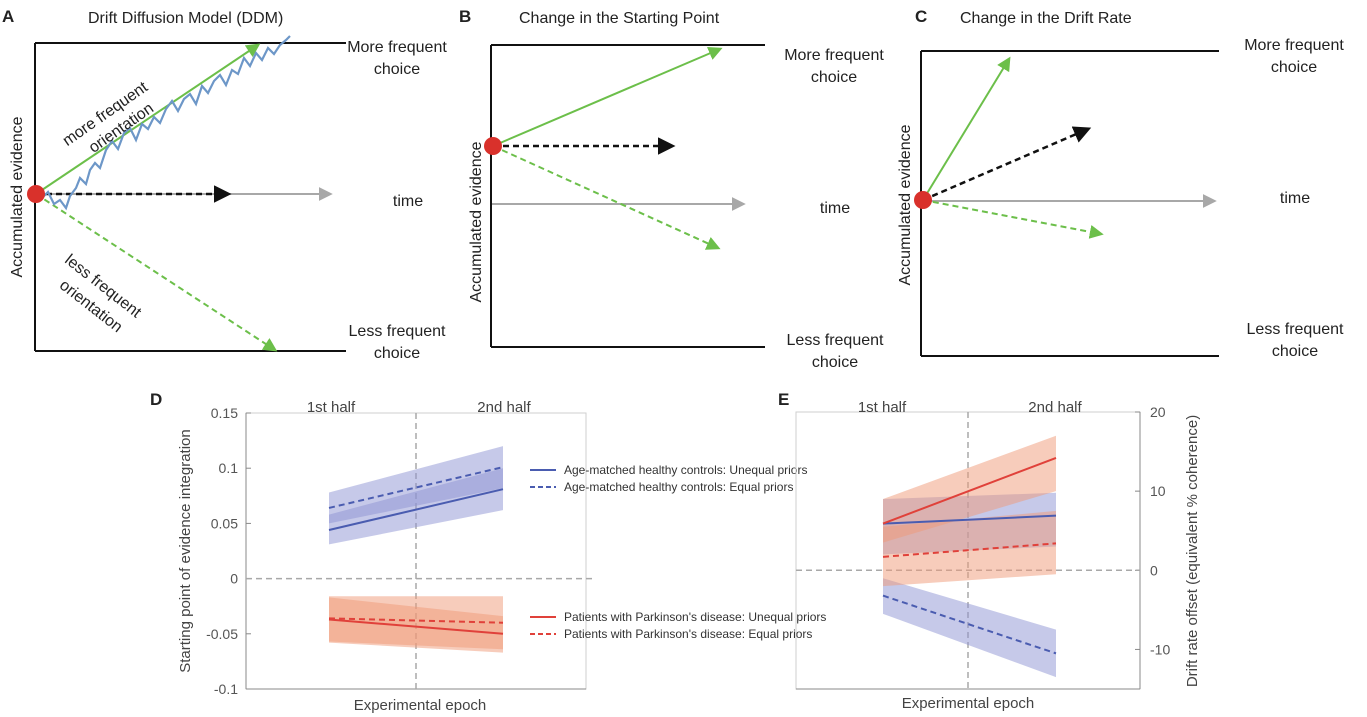 This screenshot has width=1367, height=717. Describe the element at coordinates (156, 399) in the screenshot. I see `panel-d-letter: D` at that location.